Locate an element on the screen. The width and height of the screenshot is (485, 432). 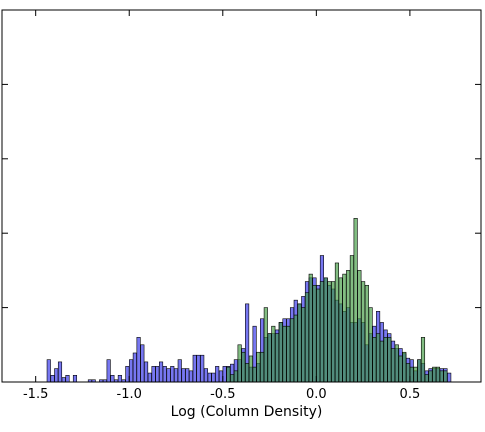
x-tick-label-1: -1.0 is located at coordinates (129, 394).